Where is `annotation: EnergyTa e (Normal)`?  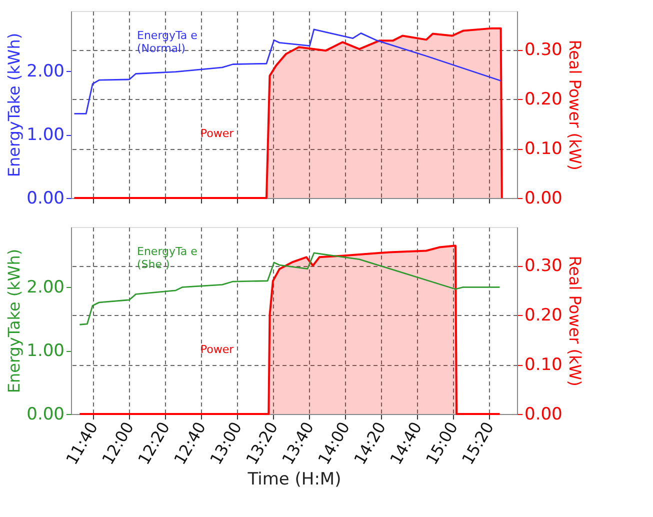
annotation: EnergyTa e (Normal) is located at coordinates (167, 42).